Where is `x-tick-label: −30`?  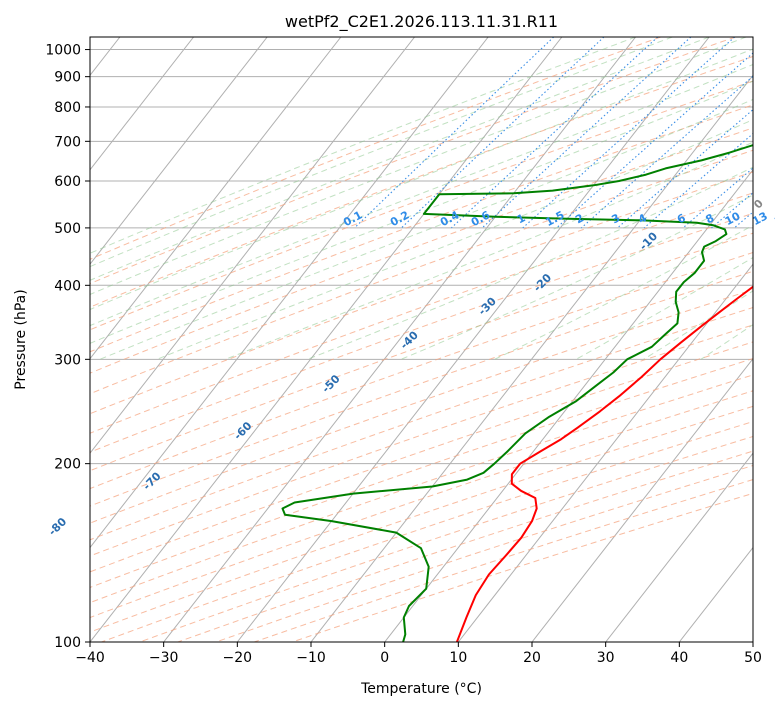
x-tick-label: −30 is located at coordinates (164, 658).